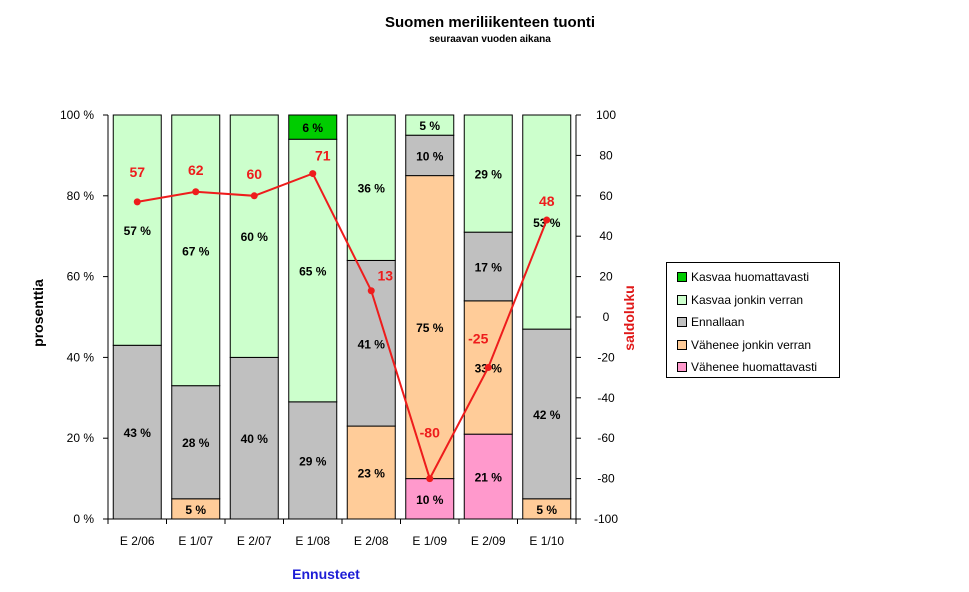 This screenshot has height=592, width=969. What do you see at coordinates (38, 313) in the screenshot?
I see `y-axis-label: prosenttia` at bounding box center [38, 313].